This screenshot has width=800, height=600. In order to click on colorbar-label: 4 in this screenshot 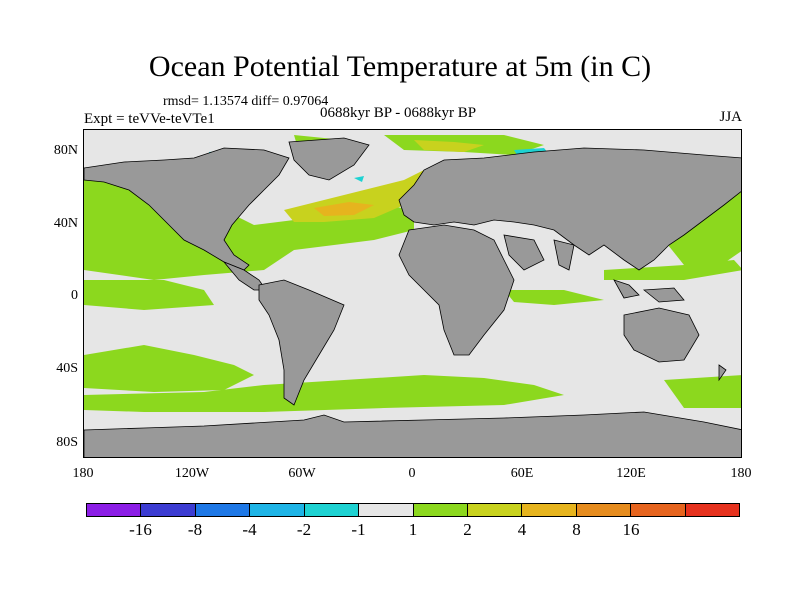, I will do `click(522, 529)`.